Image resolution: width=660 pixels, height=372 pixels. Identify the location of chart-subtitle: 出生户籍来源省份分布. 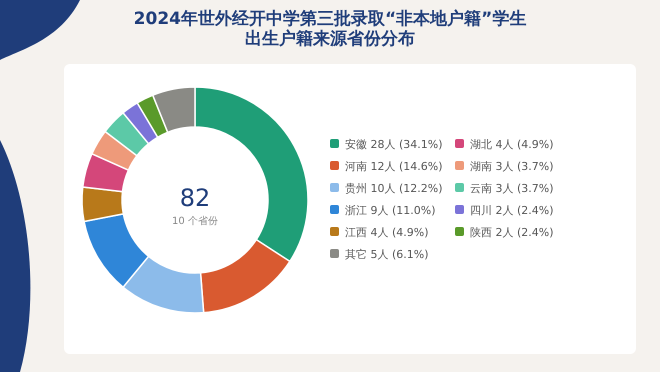
(330, 39).